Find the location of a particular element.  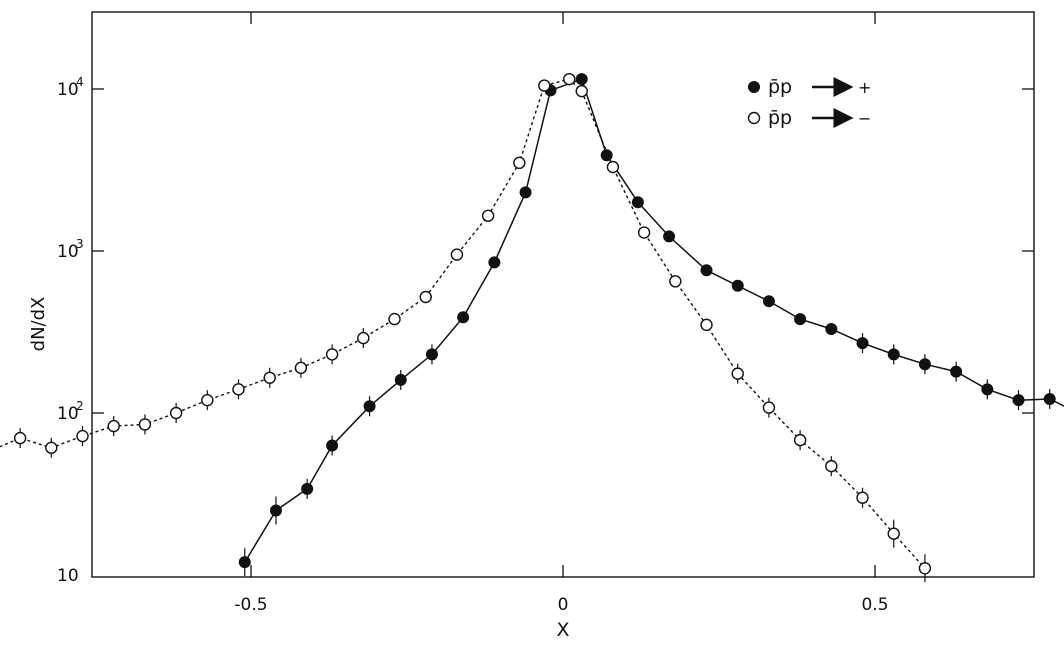

legend-marker-minus is located at coordinates (754, 118).